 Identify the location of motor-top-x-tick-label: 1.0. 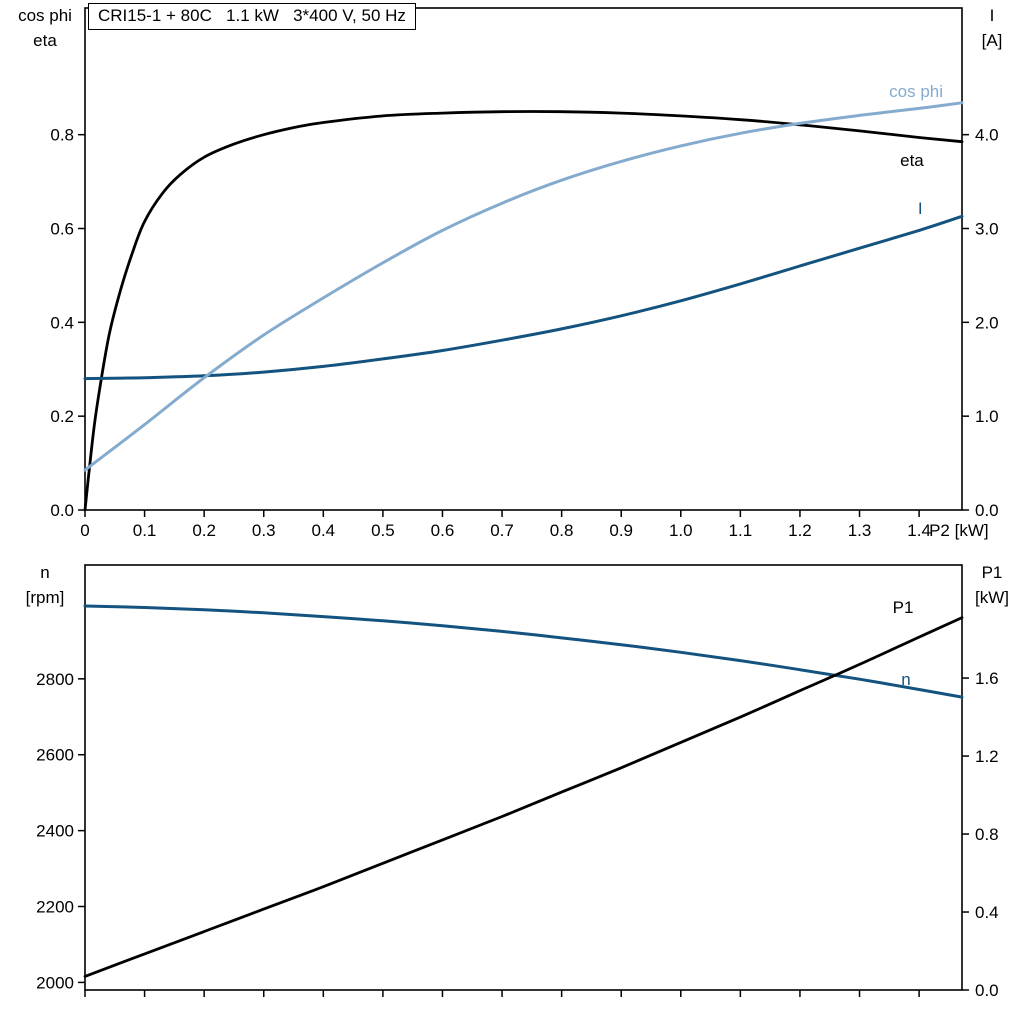
(681, 530).